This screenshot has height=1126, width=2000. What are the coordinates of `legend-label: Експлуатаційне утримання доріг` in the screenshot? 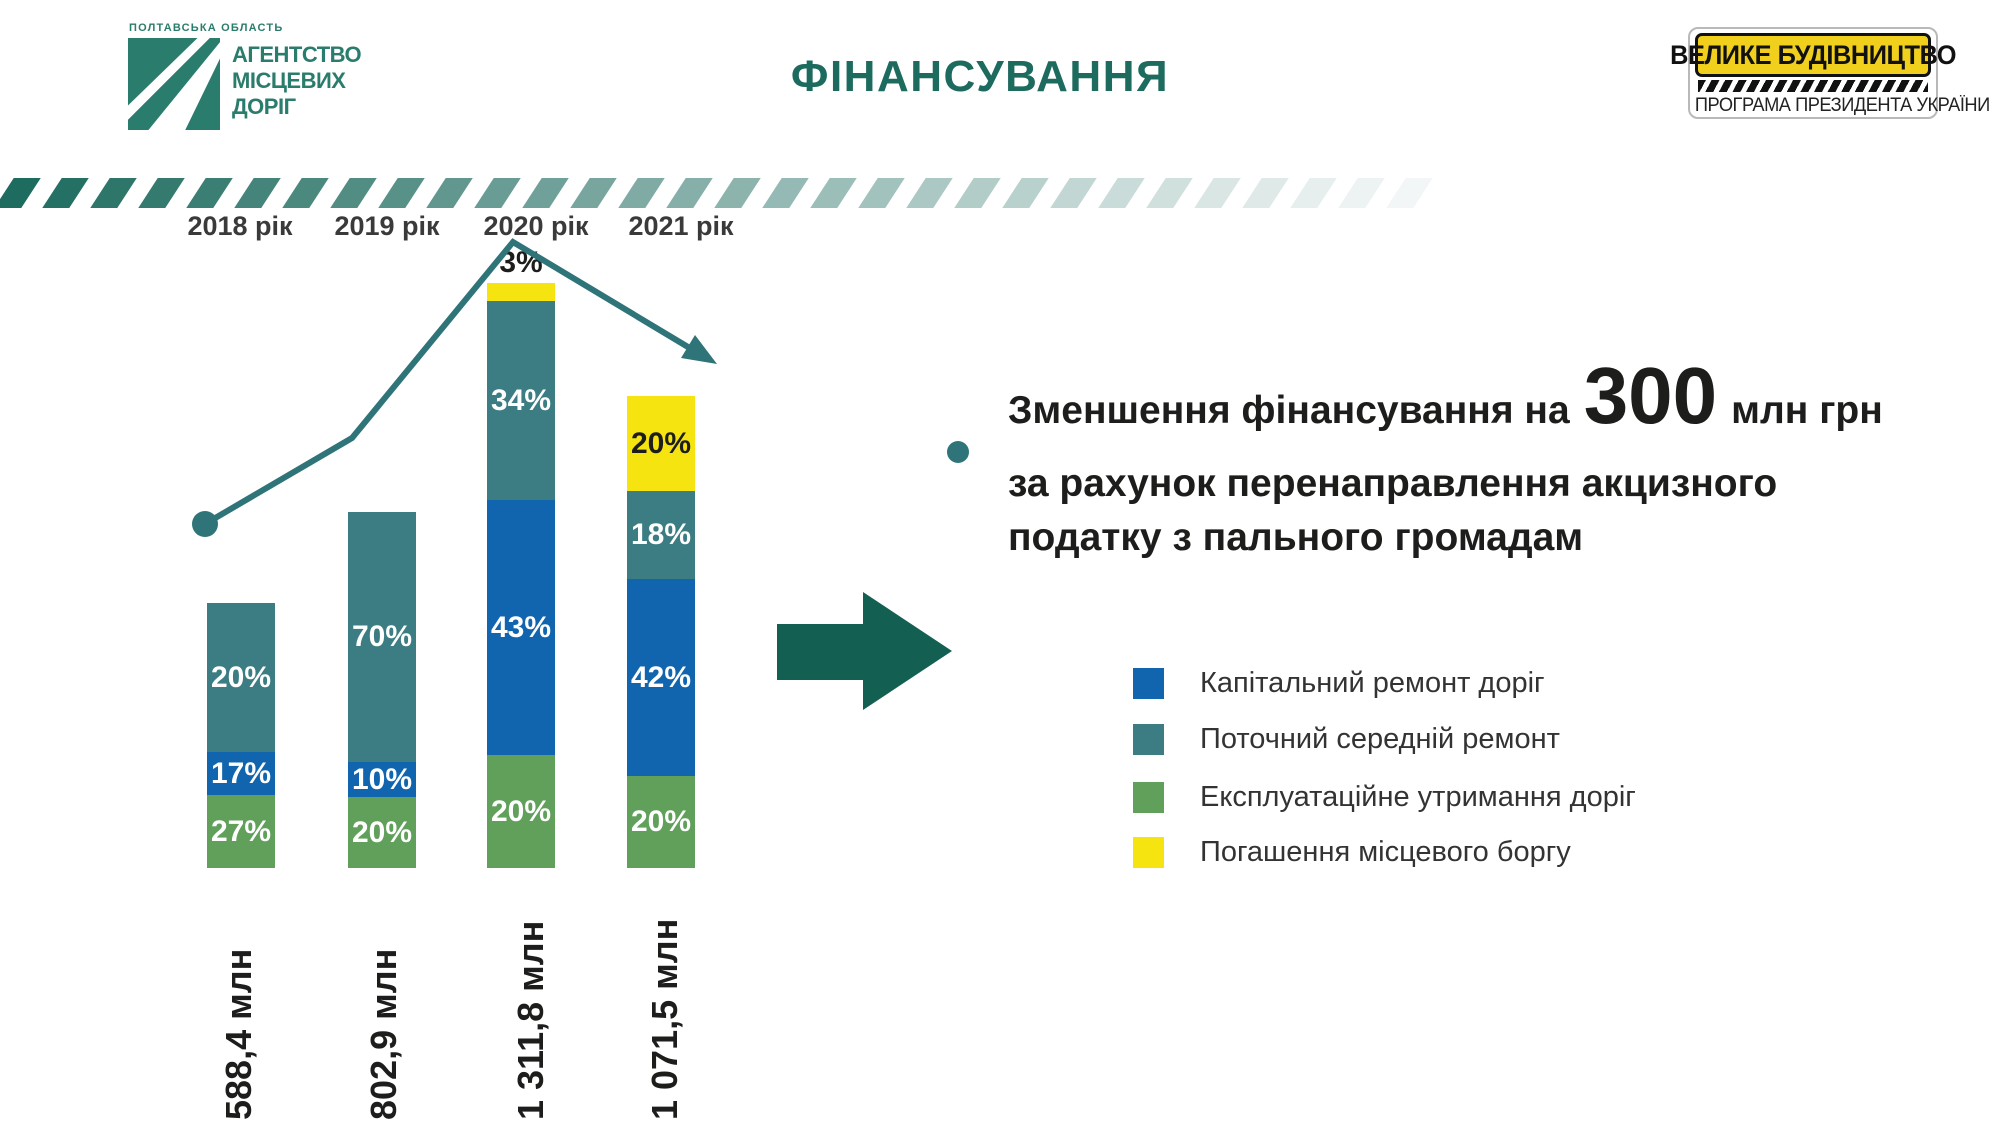 It's located at (1418, 797).